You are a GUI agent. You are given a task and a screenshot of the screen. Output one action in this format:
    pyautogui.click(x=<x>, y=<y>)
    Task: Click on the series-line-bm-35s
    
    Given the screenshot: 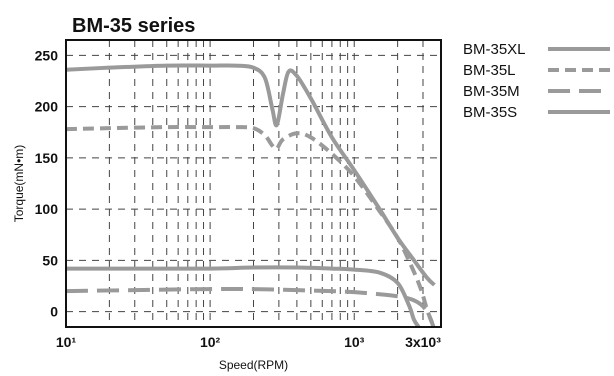 What is the action you would take?
    pyautogui.click(x=243, y=296)
    